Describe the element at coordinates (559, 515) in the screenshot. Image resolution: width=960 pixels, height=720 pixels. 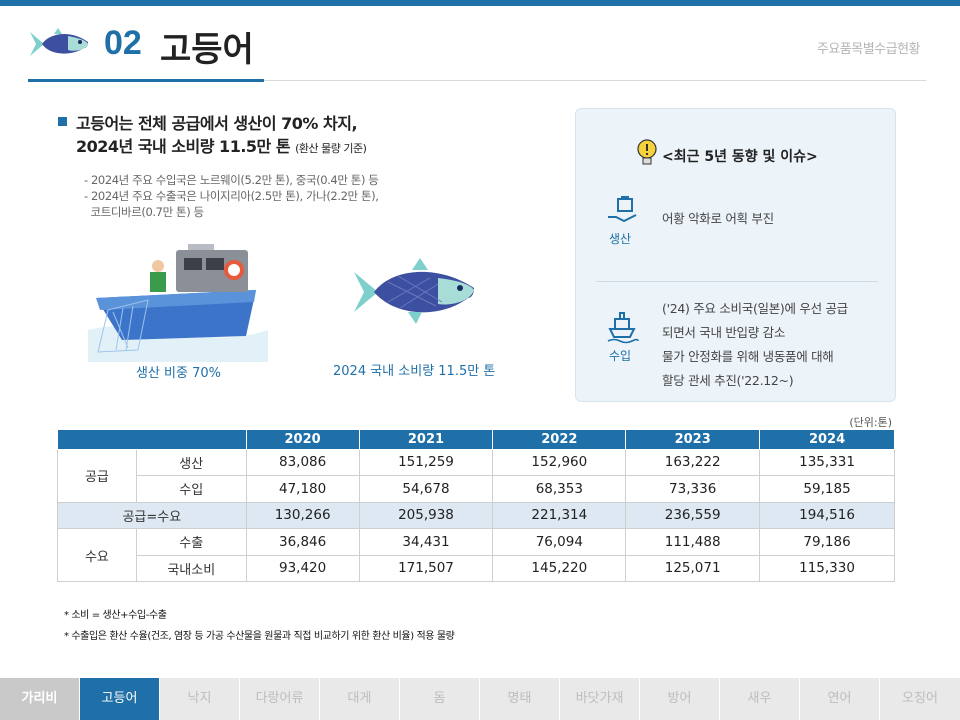
I see `table-cell: 221,314` at that location.